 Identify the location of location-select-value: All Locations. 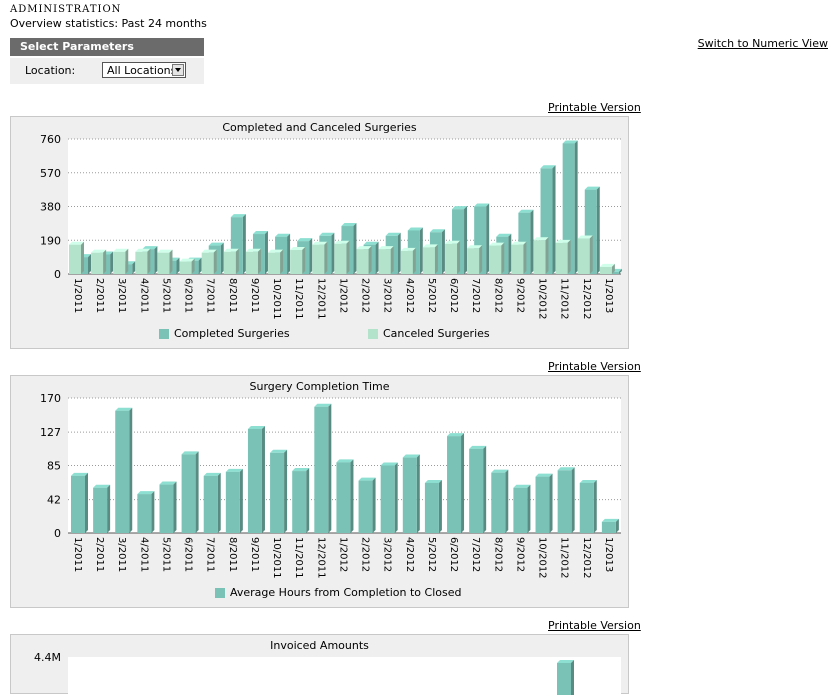
(142, 70).